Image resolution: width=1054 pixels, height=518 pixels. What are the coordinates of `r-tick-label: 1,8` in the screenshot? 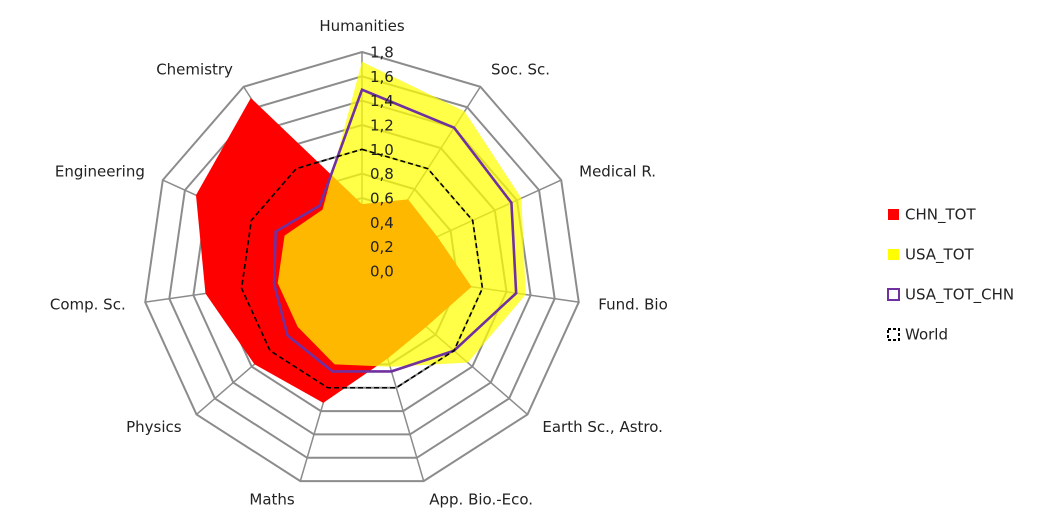 It's located at (382, 53).